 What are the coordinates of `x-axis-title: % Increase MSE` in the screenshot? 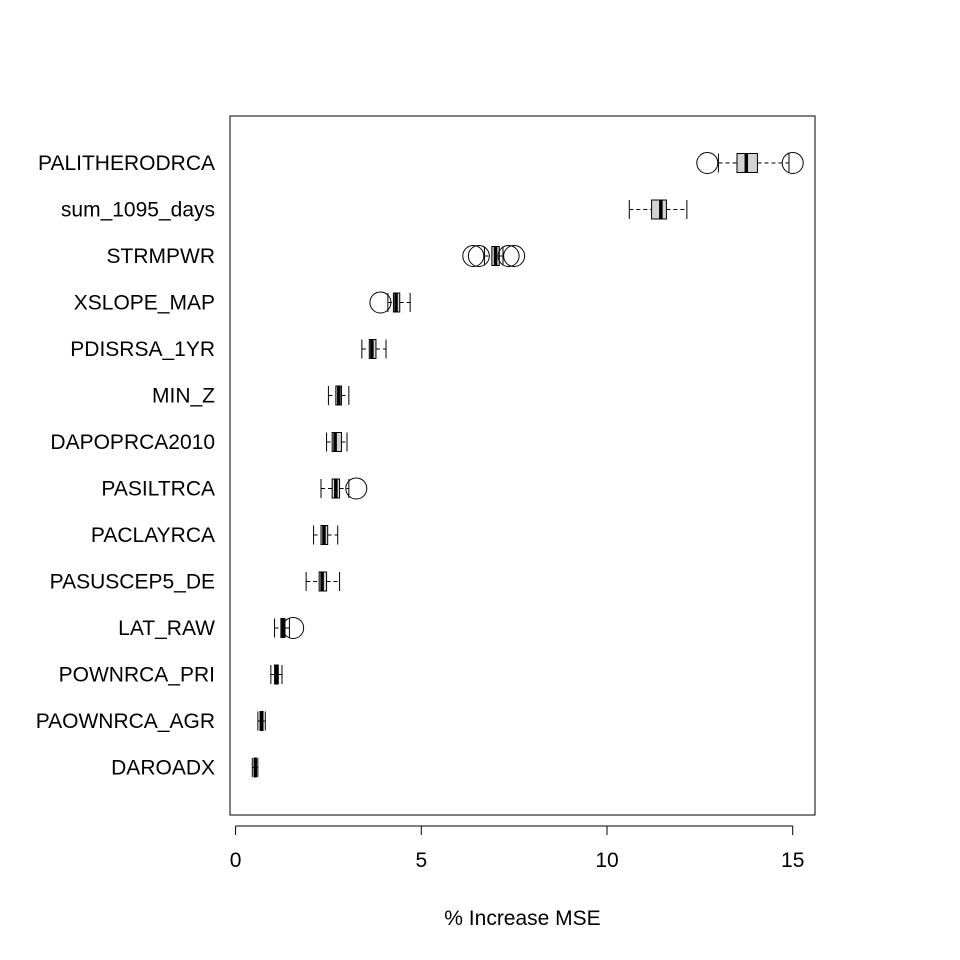 It's located at (522, 918).